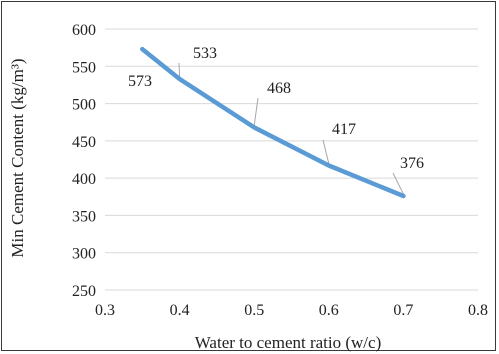 The width and height of the screenshot is (499, 354). What do you see at coordinates (84, 179) in the screenshot?
I see `y-tick-label: 400` at bounding box center [84, 179].